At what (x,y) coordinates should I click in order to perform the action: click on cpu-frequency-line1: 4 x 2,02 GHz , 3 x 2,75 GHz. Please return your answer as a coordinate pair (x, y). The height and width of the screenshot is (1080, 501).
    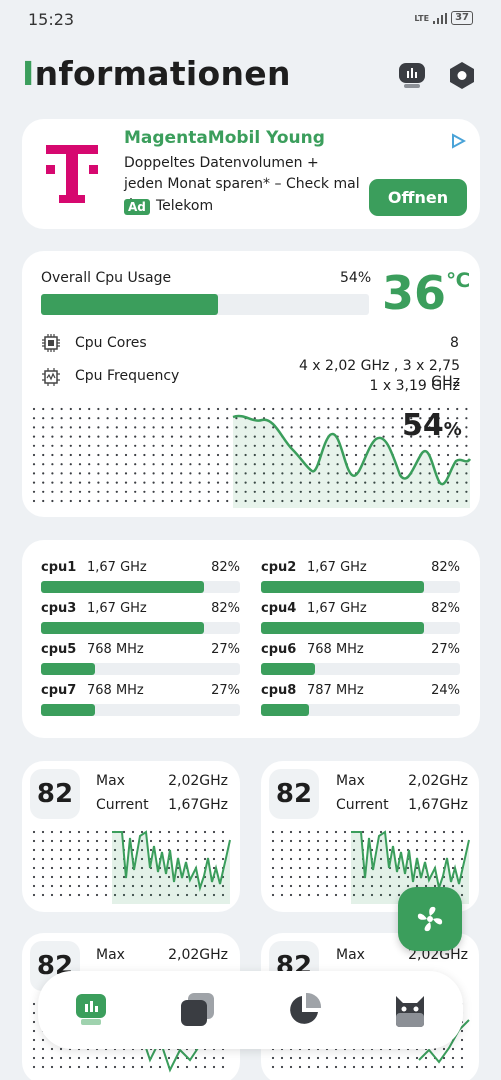
    Looking at the image, I should click on (379, 374).